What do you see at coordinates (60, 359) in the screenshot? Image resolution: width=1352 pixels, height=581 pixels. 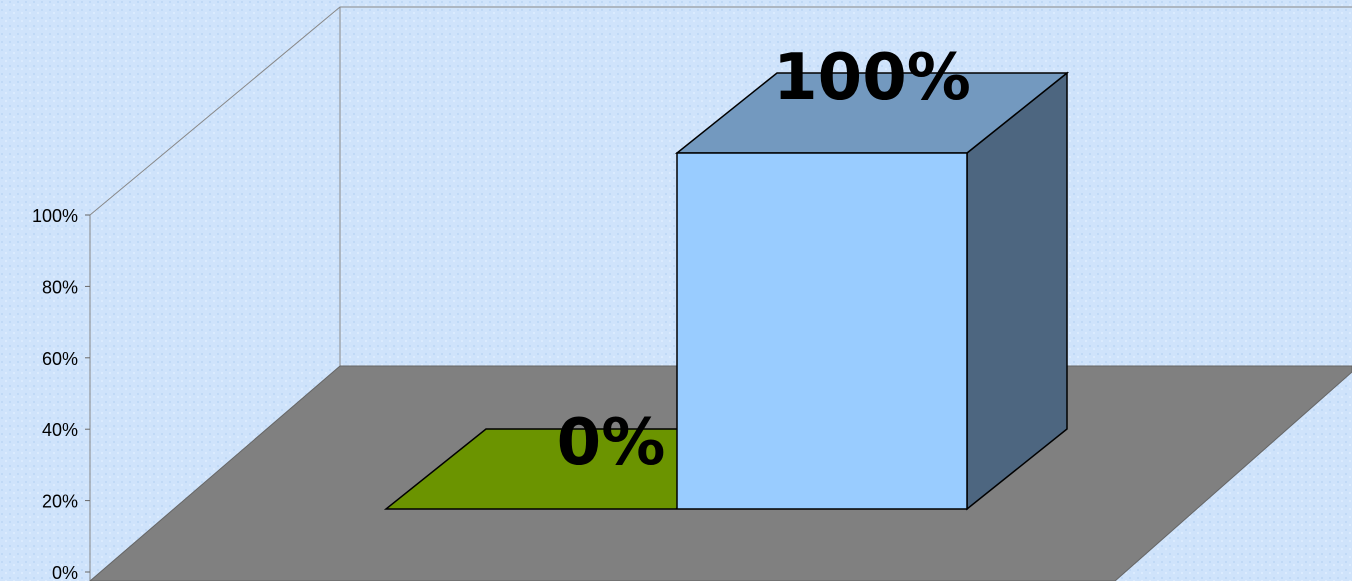 I see `y-tick-label: 60%` at bounding box center [60, 359].